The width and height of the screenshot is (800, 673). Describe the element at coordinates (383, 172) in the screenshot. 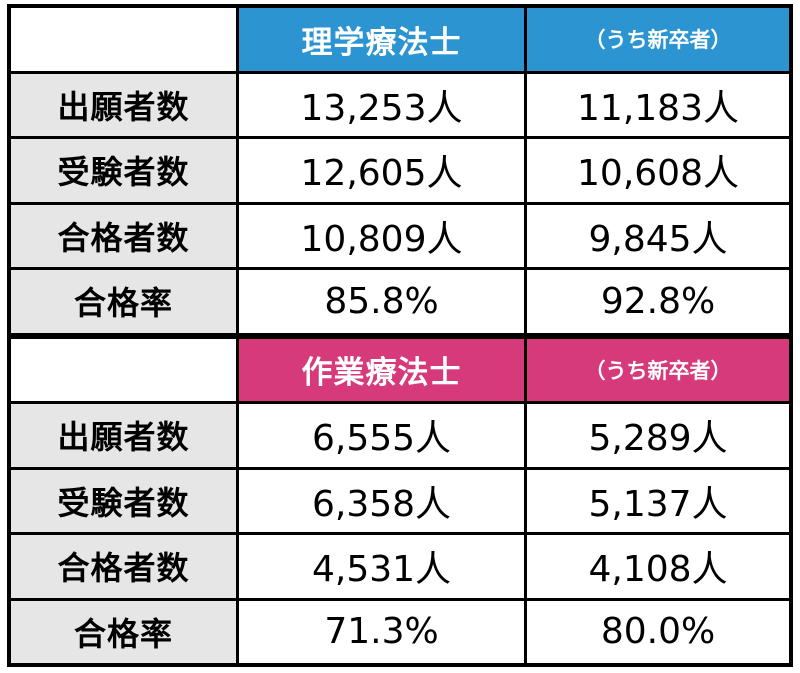

I see `total-value: 12,605人` at that location.